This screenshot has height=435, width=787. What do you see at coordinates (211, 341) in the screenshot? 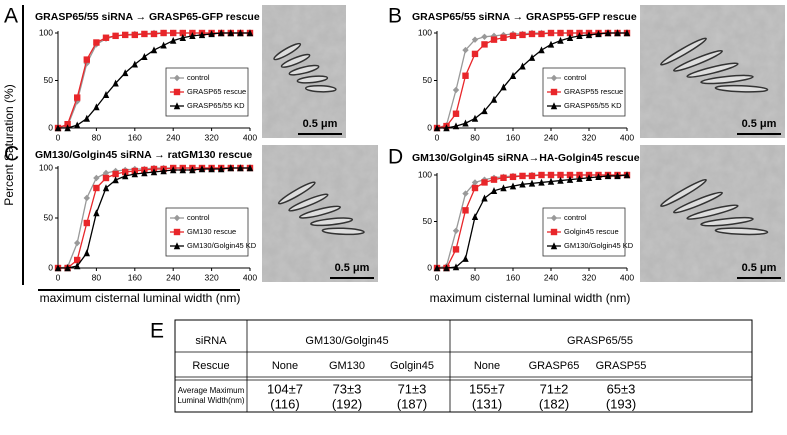
I see `row-header: siRNA` at bounding box center [211, 341].